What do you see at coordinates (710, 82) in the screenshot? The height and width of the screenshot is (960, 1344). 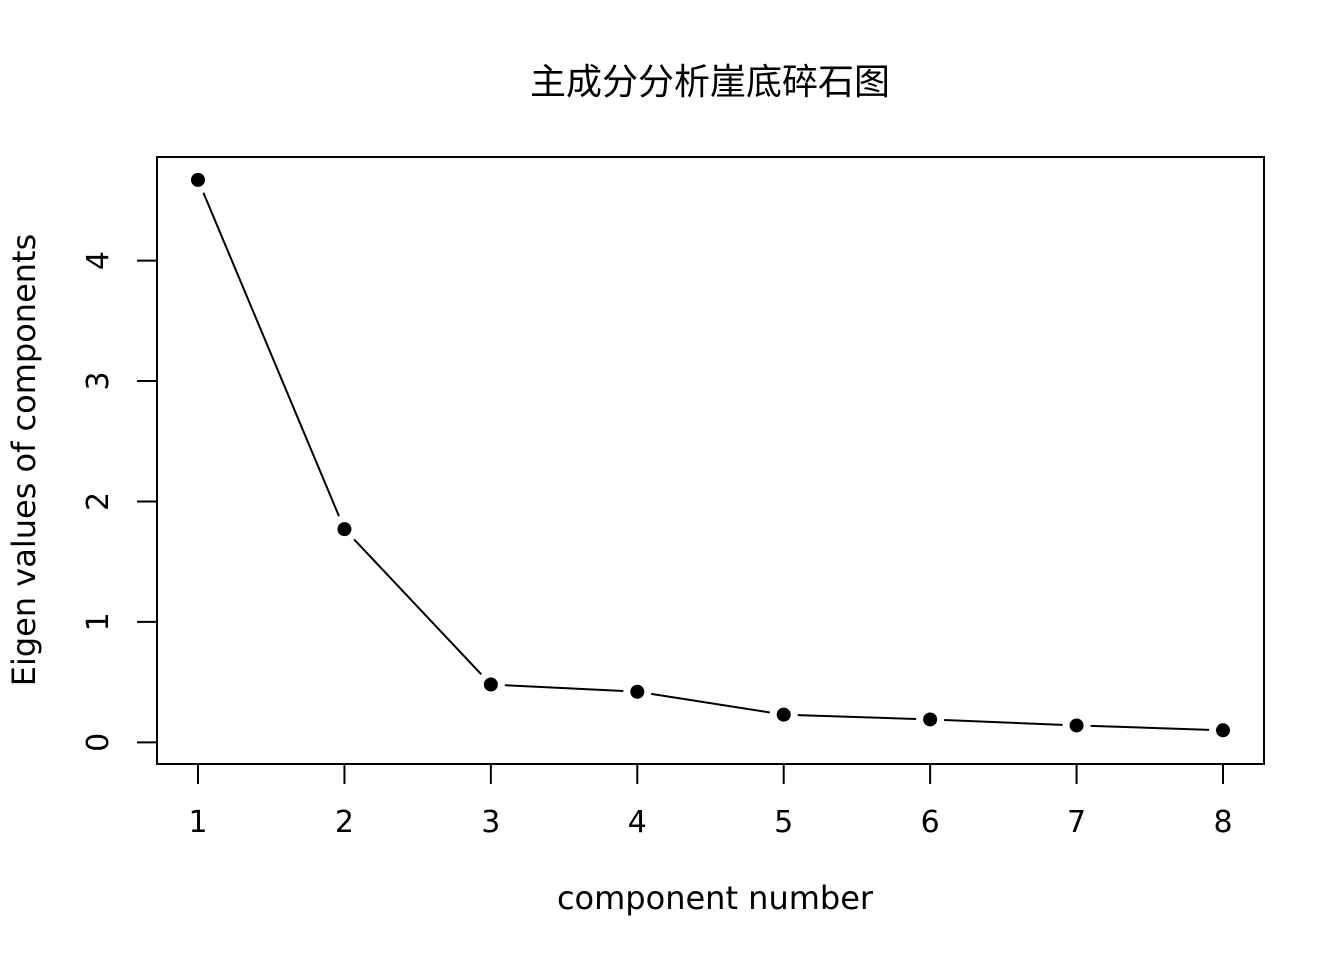 I see `chart-title: 主成分分析崖底碎石图` at bounding box center [710, 82].